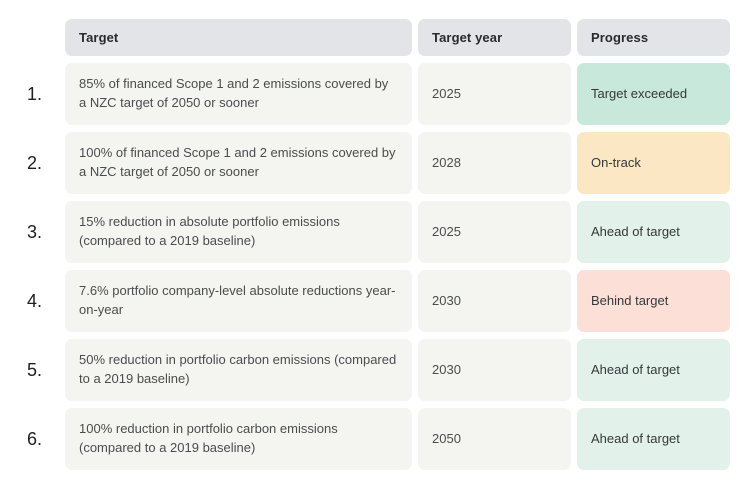 This screenshot has width=751, height=495. Describe the element at coordinates (494, 163) in the screenshot. I see `target-year-cell: 2028` at that location.